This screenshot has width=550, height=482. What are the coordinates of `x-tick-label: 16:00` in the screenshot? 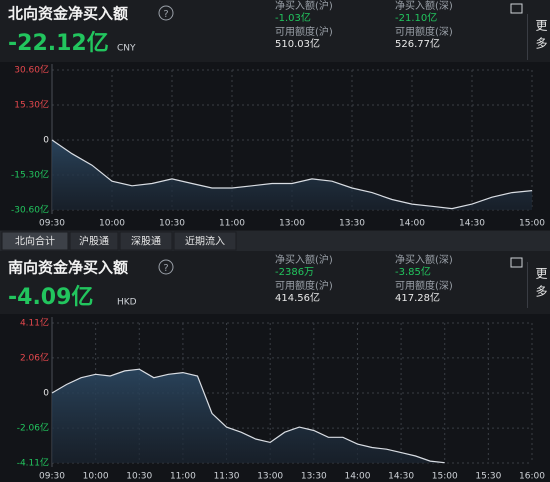 It's located at (532, 477).